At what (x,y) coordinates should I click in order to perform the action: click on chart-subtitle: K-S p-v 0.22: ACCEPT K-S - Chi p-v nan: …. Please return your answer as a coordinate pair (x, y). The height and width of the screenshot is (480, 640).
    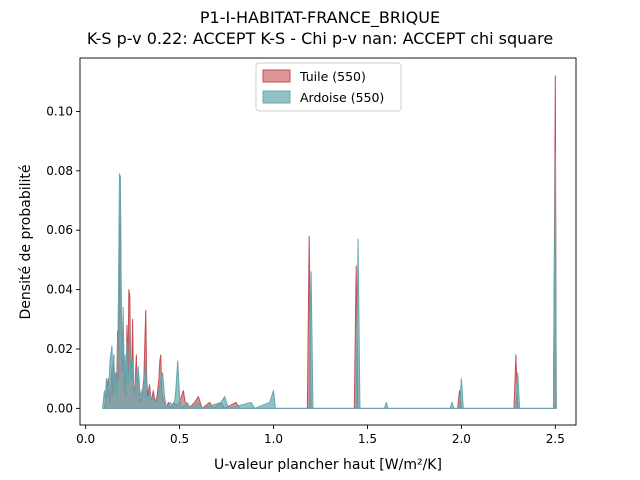
    Looking at the image, I should click on (320, 38).